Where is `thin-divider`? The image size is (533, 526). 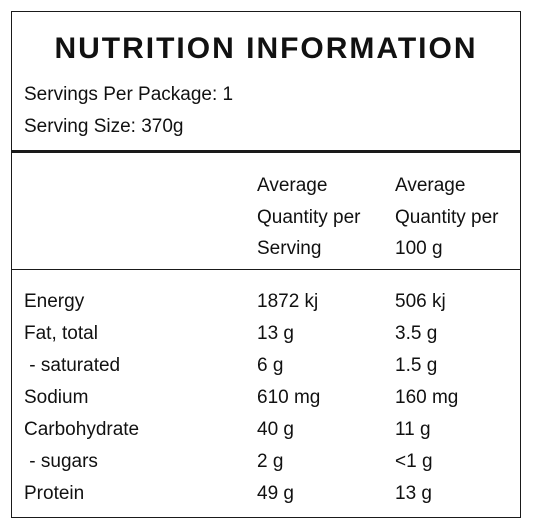
thin-divider is located at coordinates (266, 270).